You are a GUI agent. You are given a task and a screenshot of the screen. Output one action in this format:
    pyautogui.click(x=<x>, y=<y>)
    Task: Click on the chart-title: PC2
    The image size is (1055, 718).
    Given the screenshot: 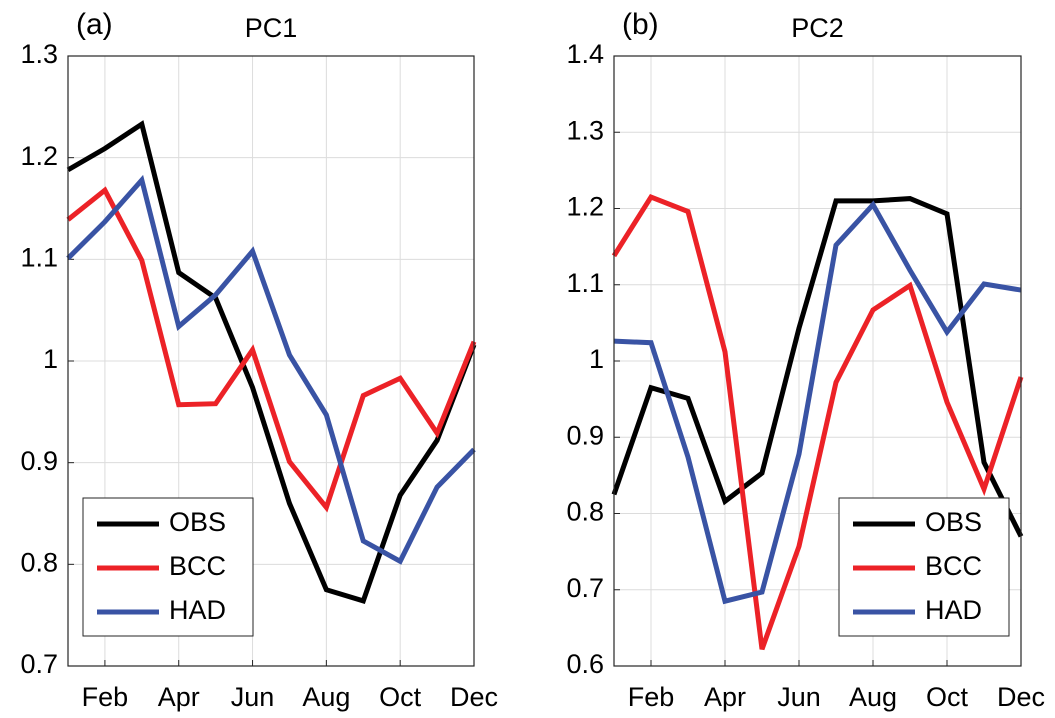 What is the action you would take?
    pyautogui.click(x=817, y=28)
    